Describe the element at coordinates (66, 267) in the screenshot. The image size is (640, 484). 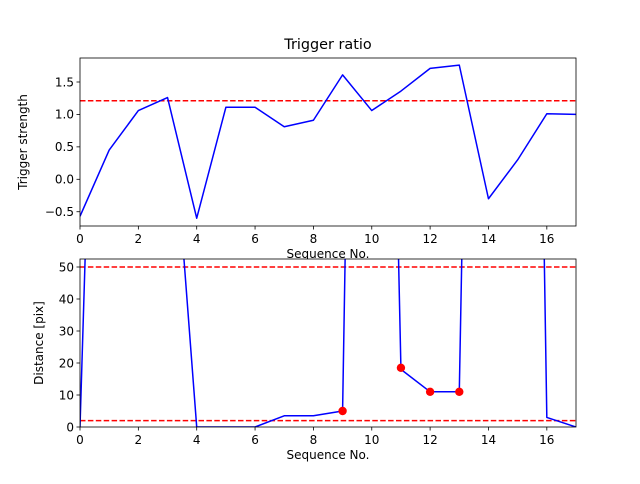
I see `y-tick-label: 50` at that location.